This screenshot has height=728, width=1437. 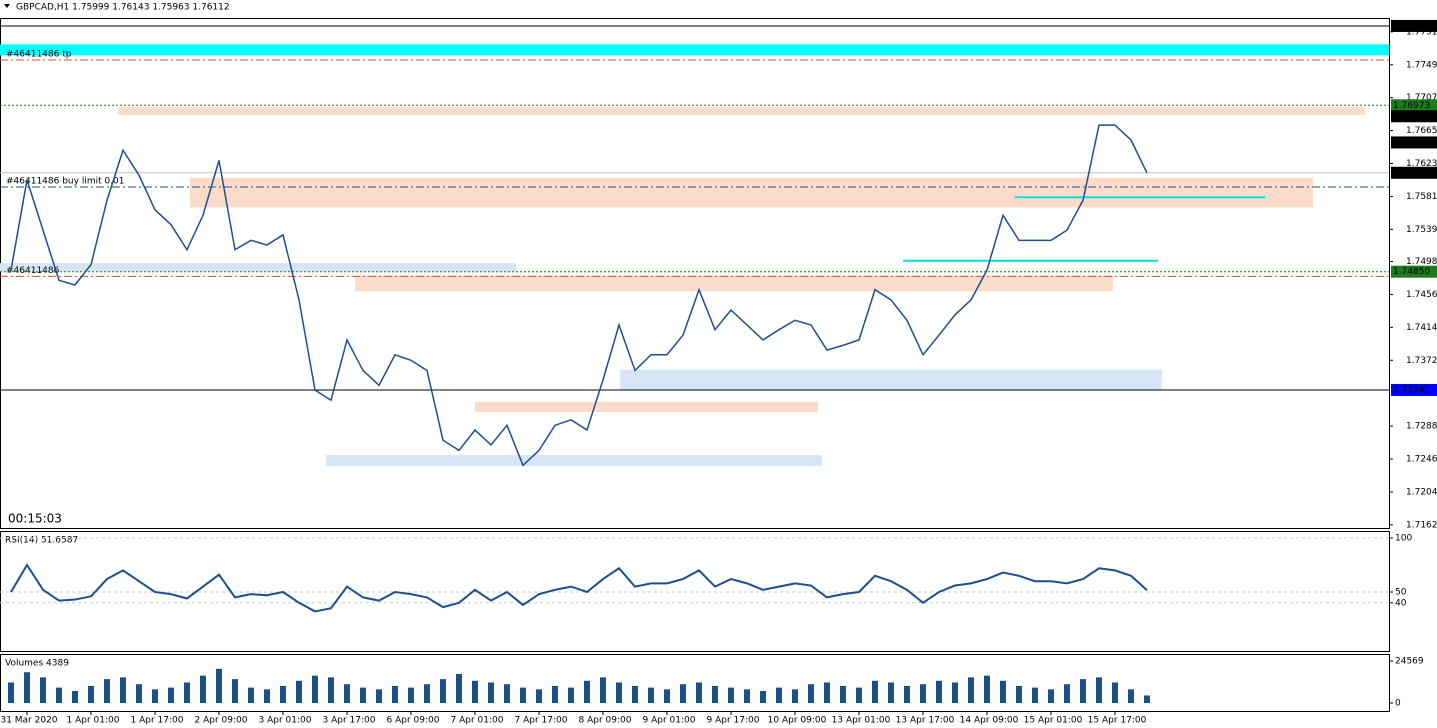 I want to click on y-tick-label: 24569, so click(x=1409, y=662).